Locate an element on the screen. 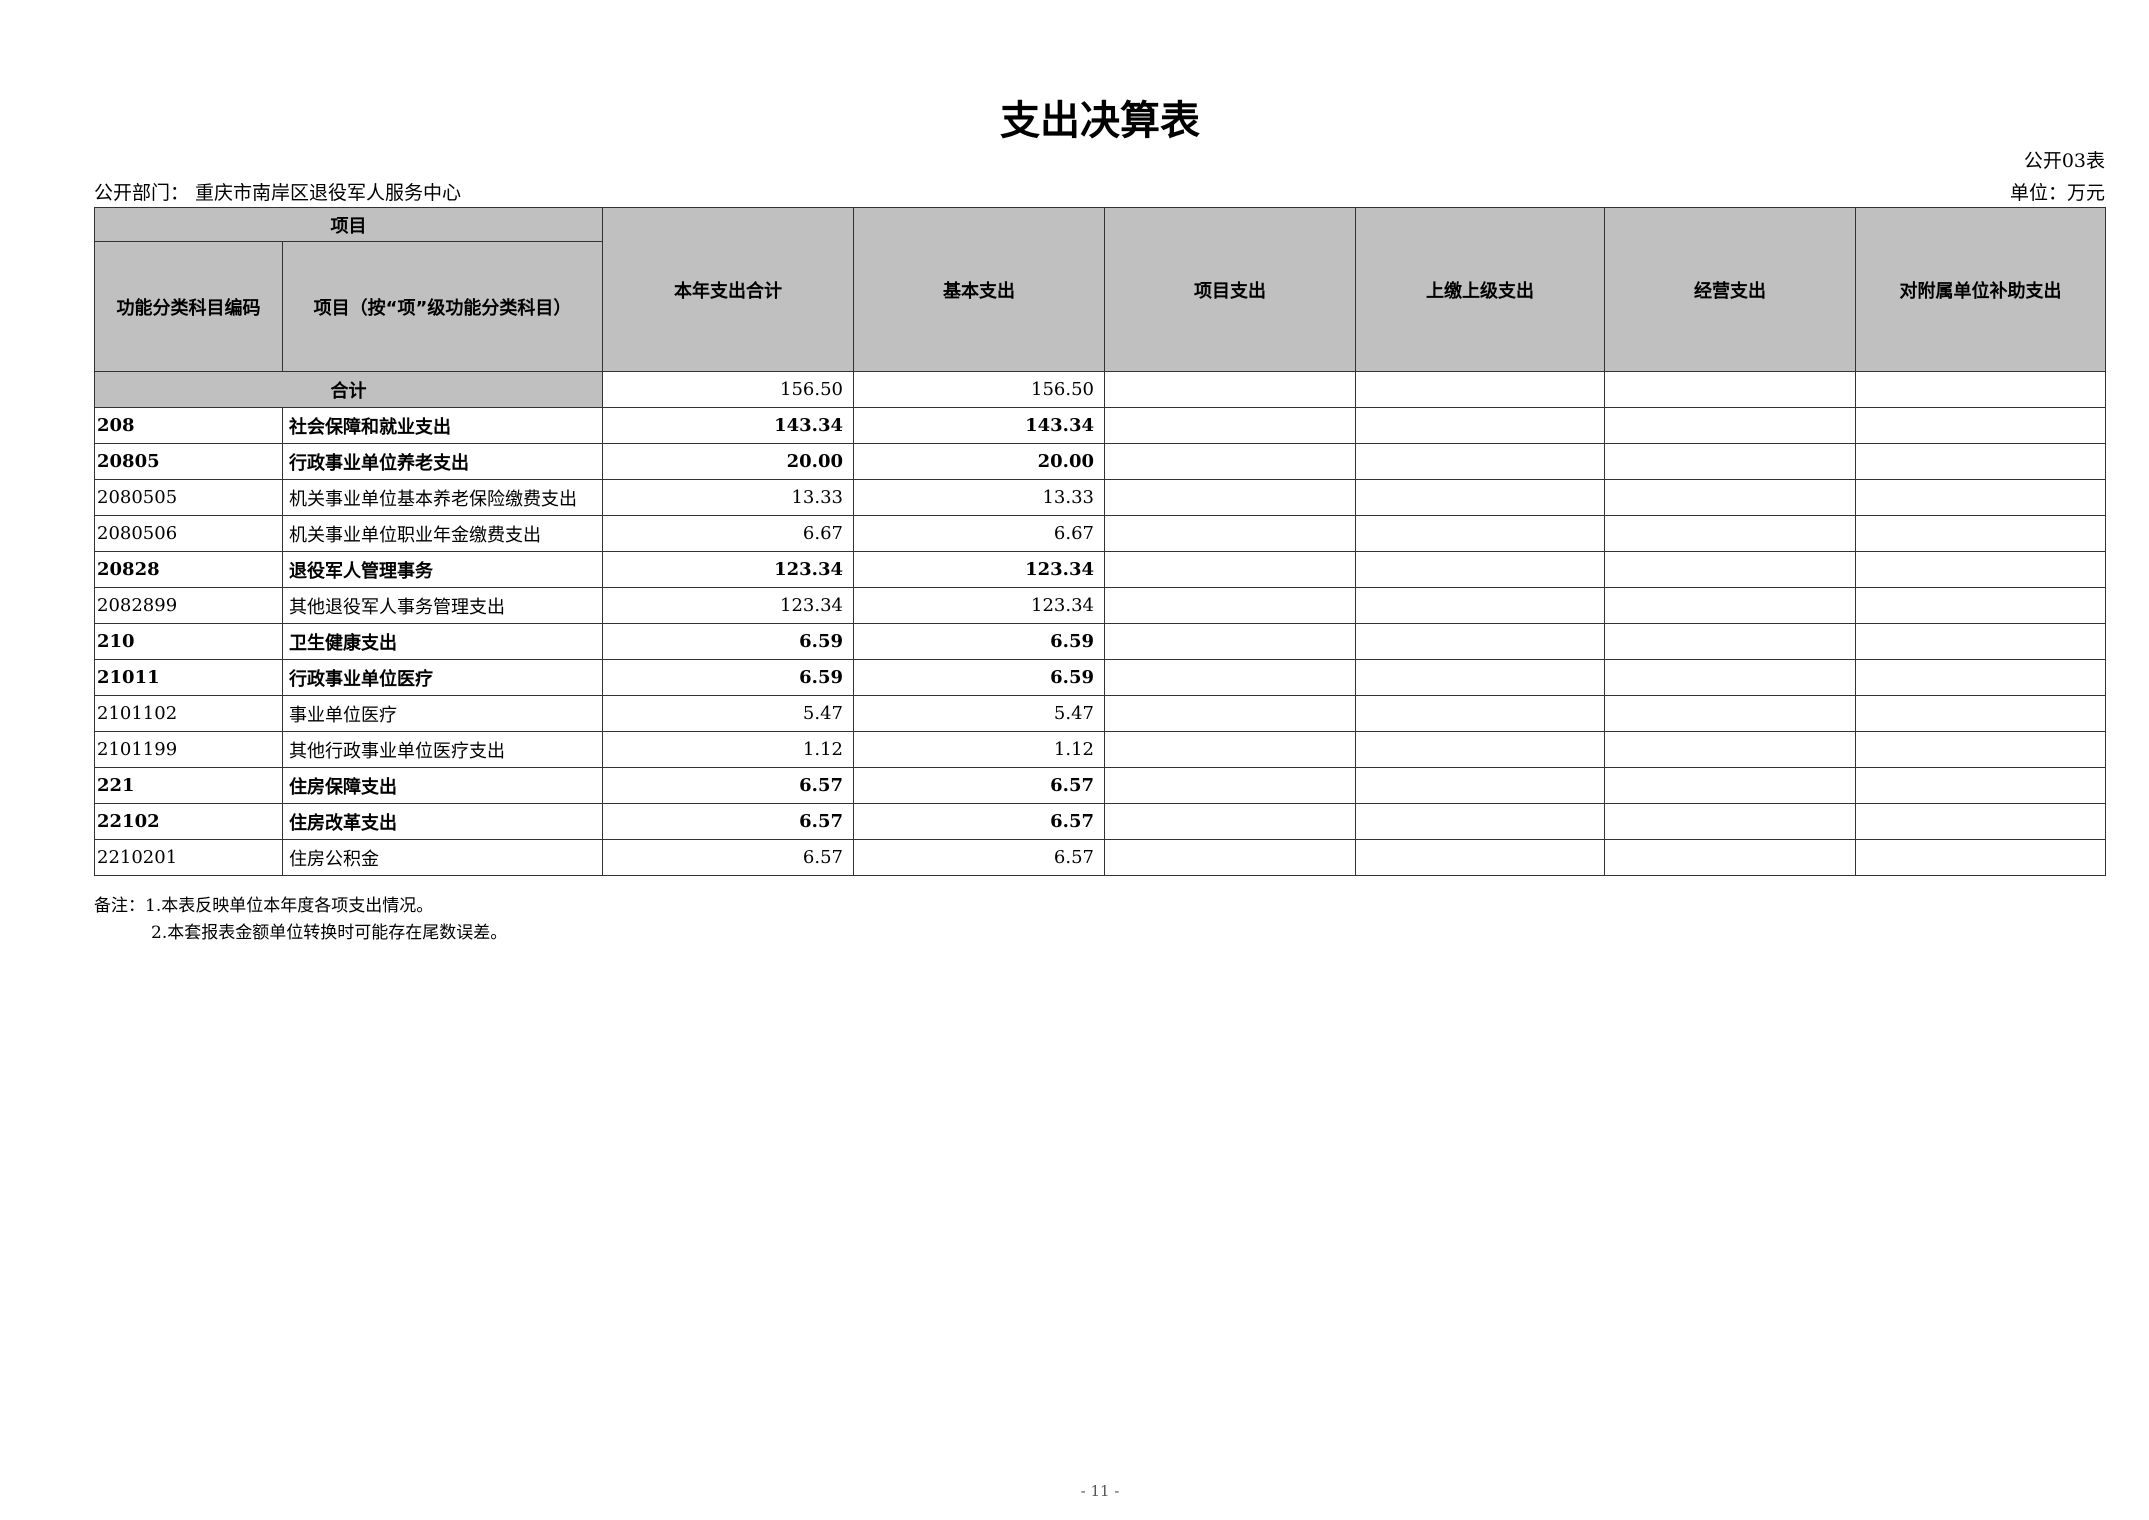  table-row: 208 社会保障和就业支出 143.34 143.34 is located at coordinates (1100, 425).